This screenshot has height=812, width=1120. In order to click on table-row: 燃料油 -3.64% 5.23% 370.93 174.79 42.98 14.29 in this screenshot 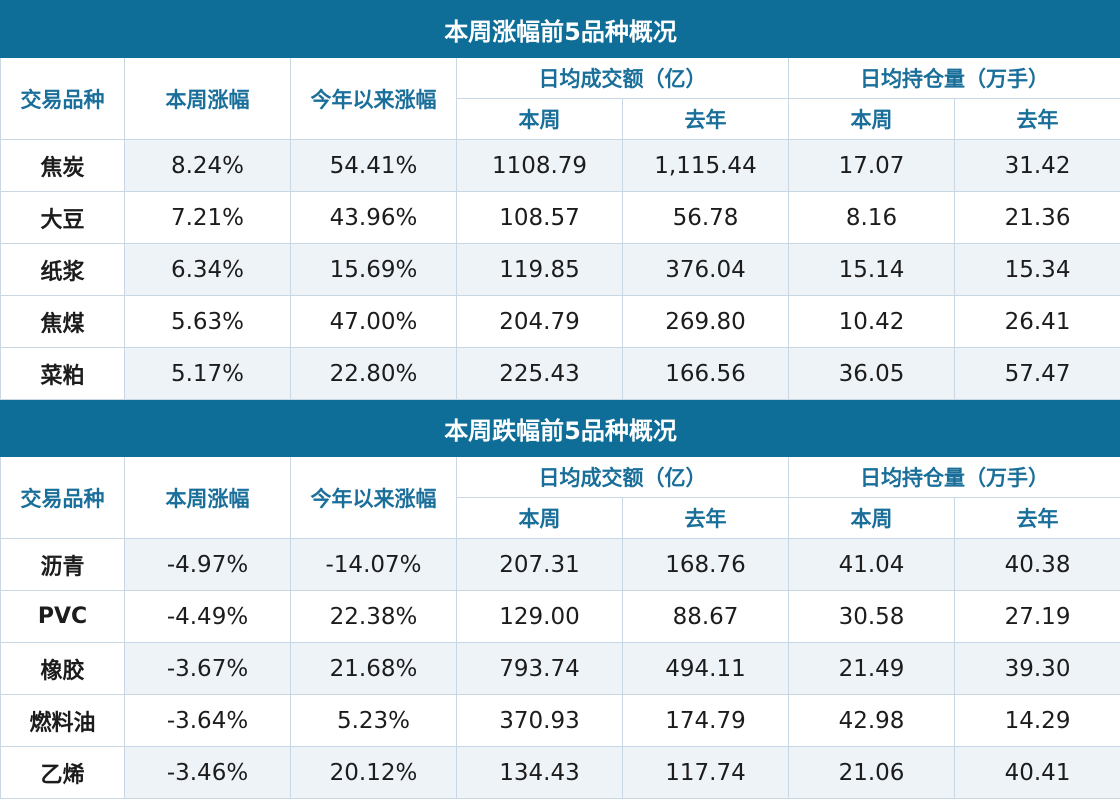, I will do `click(560, 720)`.